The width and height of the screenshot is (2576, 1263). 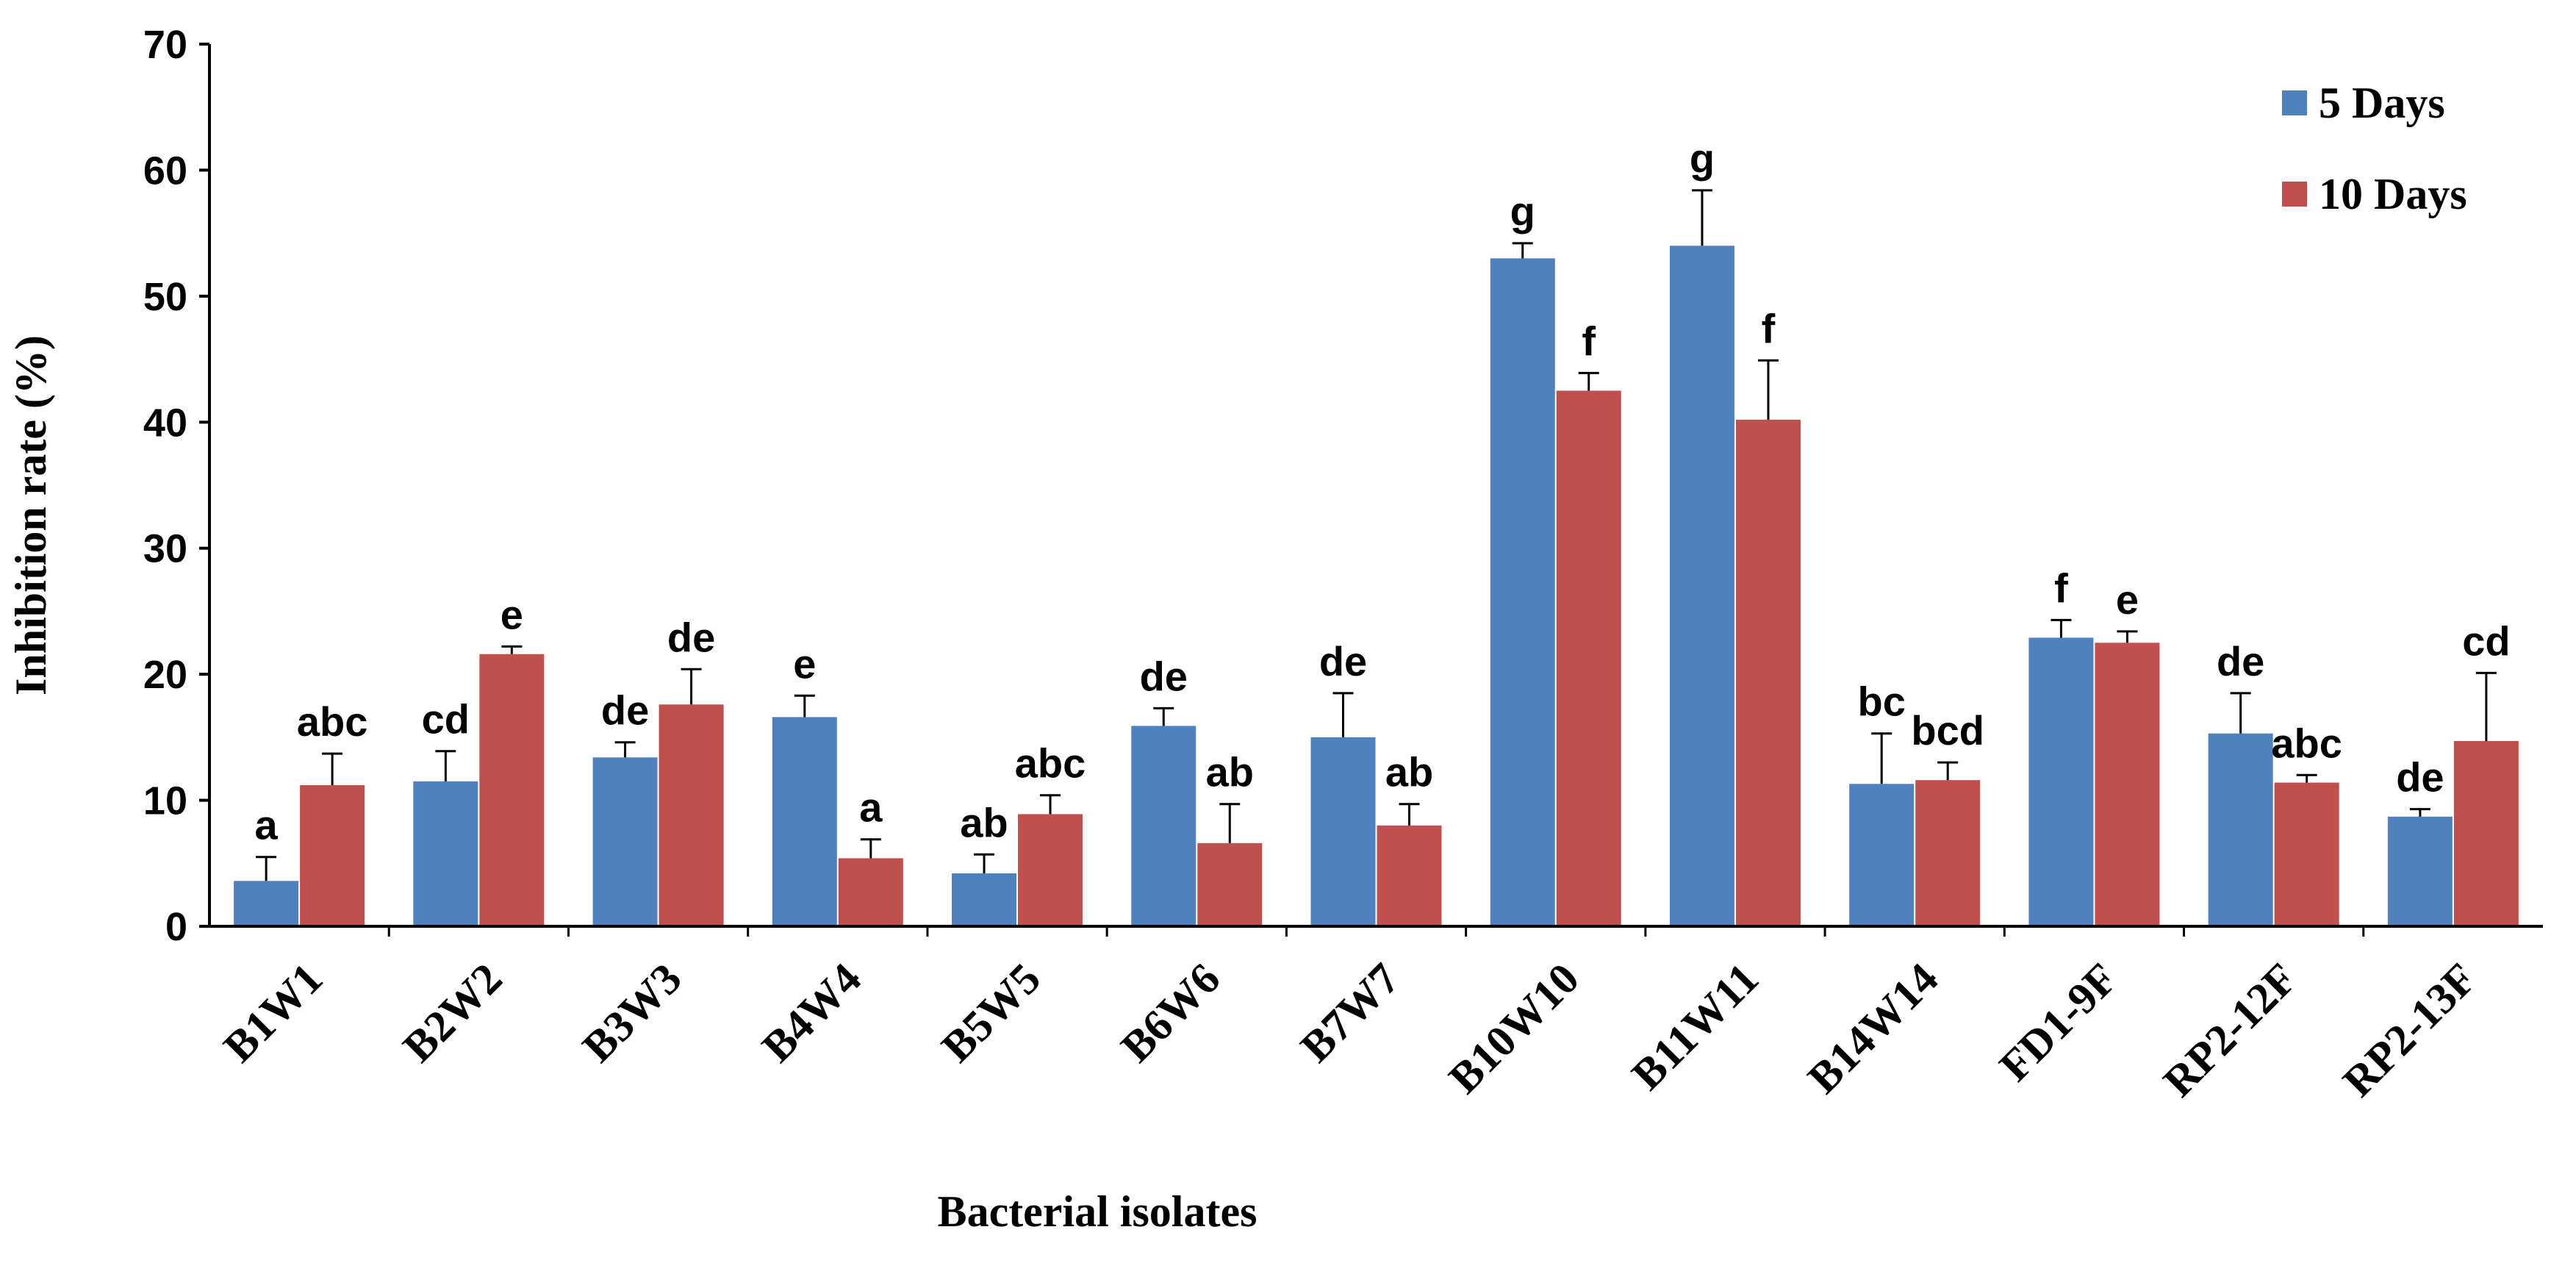 I want to click on x-tick-label: B2W2, so click(x=453, y=1013).